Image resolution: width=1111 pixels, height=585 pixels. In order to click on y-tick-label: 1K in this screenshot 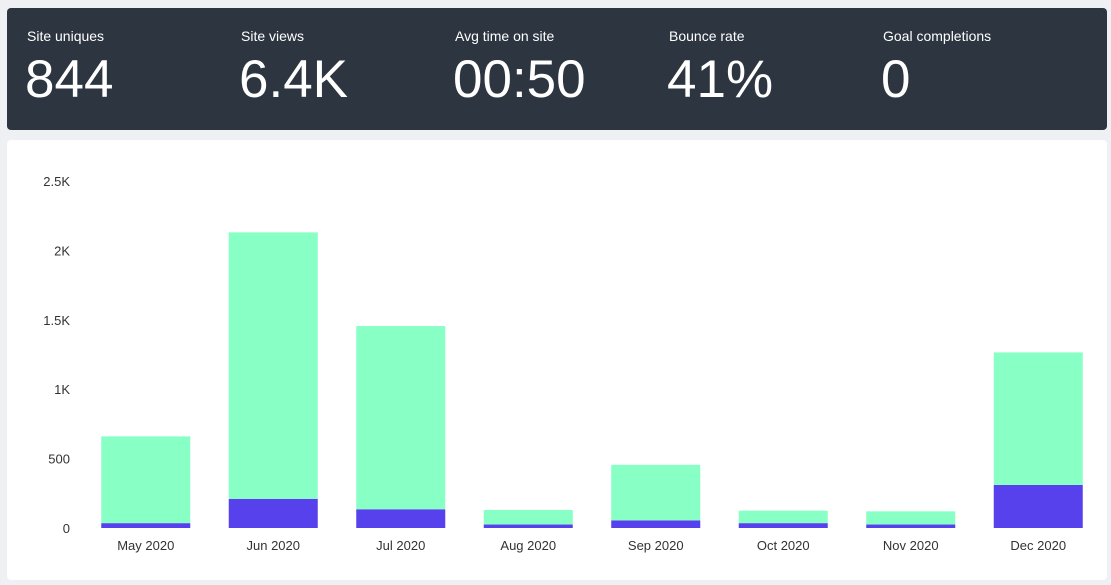, I will do `click(62, 389)`.